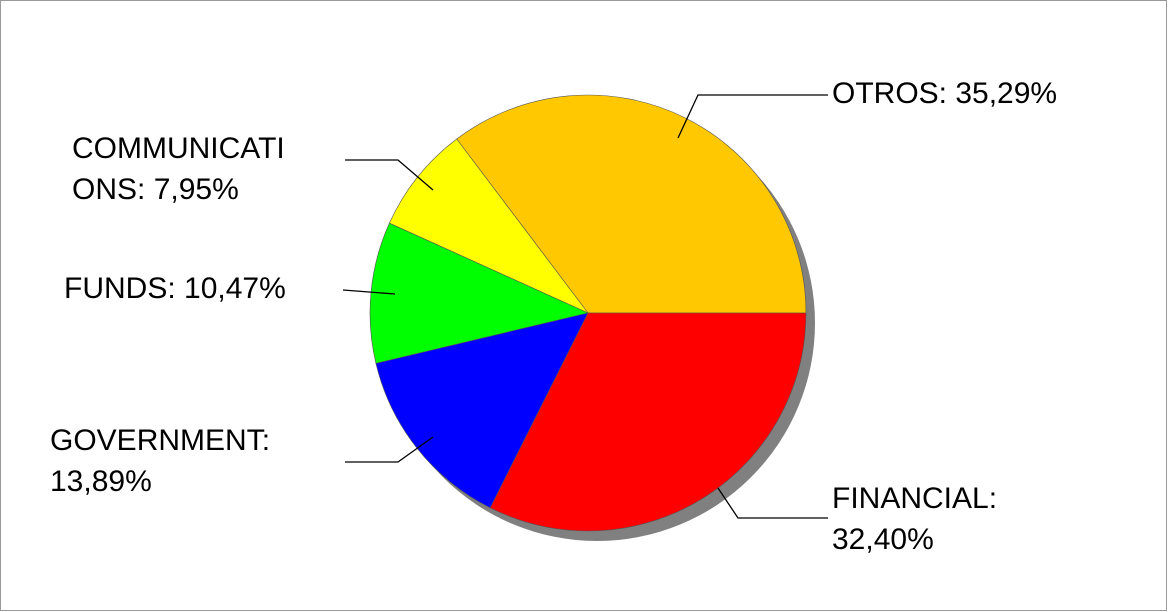 This screenshot has width=1168, height=612. Describe the element at coordinates (1006, 93) in the screenshot. I see `label-part: 35,29%` at that location.